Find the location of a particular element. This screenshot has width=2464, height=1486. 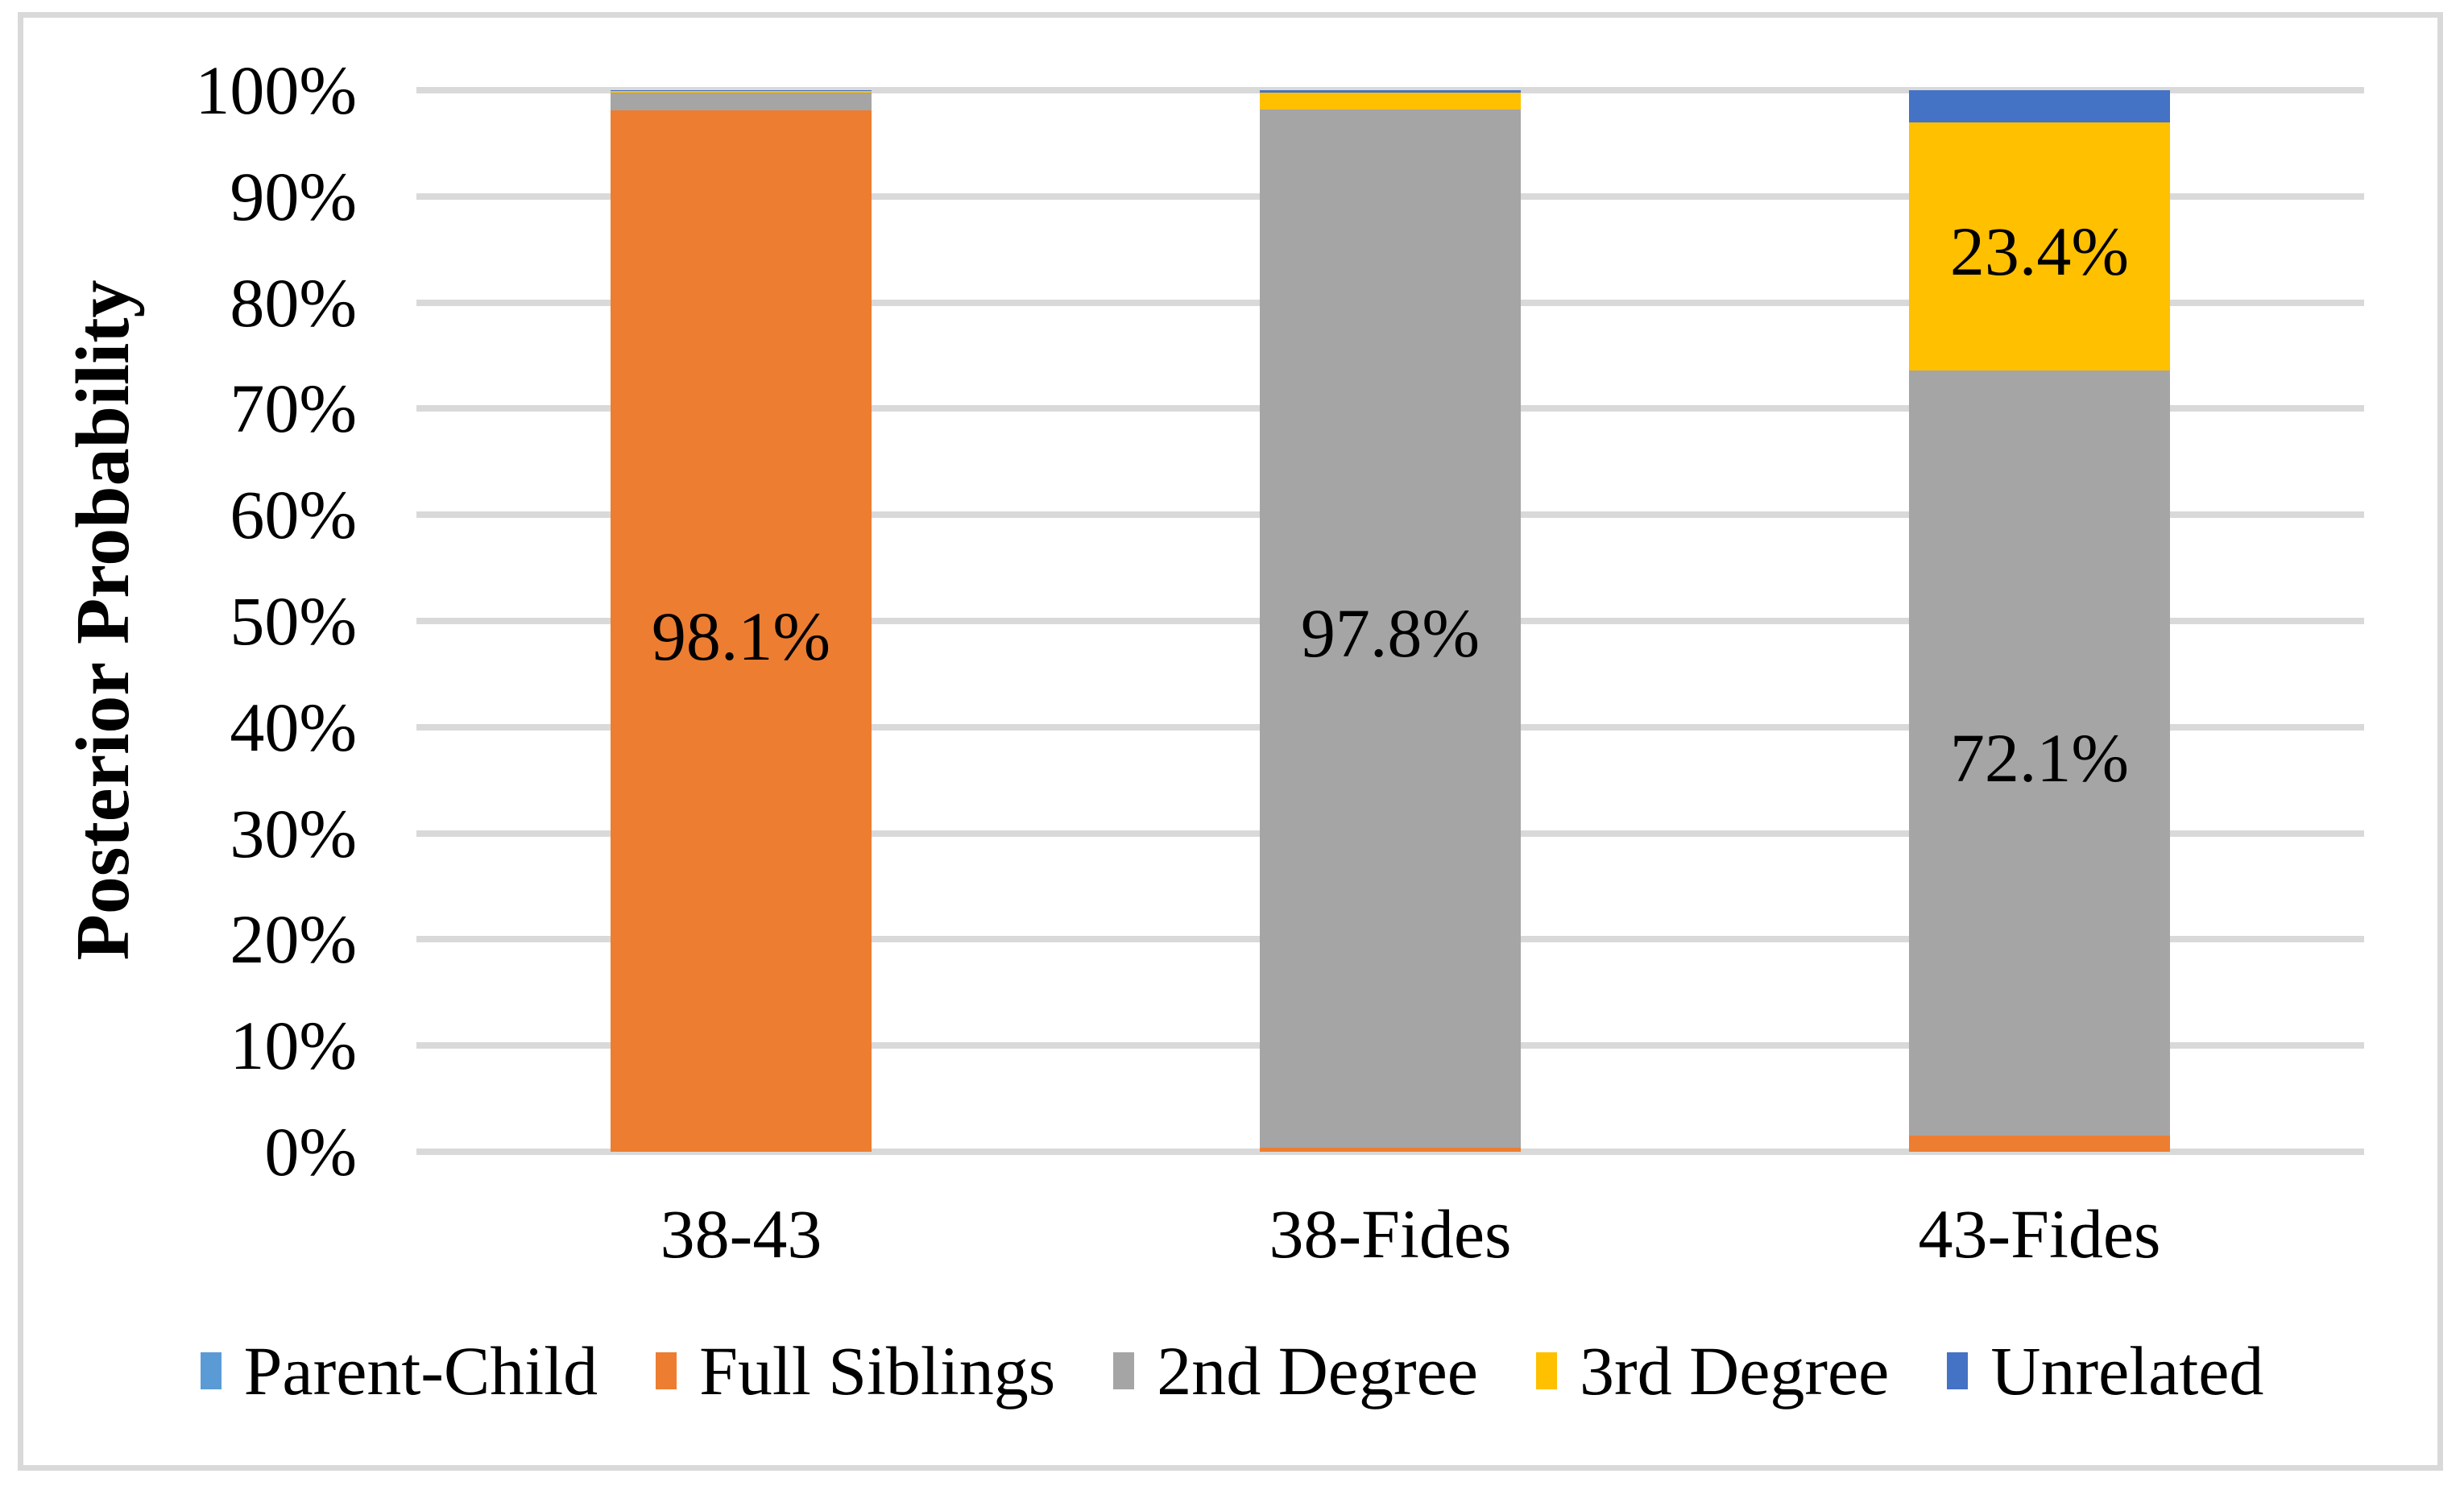

y-tick-label: 60% is located at coordinates (293, 515).